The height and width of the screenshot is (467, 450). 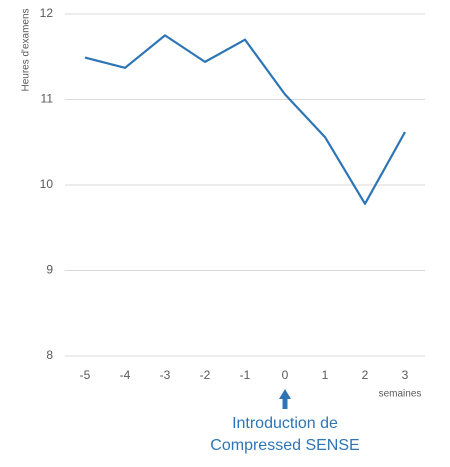 I want to click on x-tick-label: 2, so click(x=365, y=375).